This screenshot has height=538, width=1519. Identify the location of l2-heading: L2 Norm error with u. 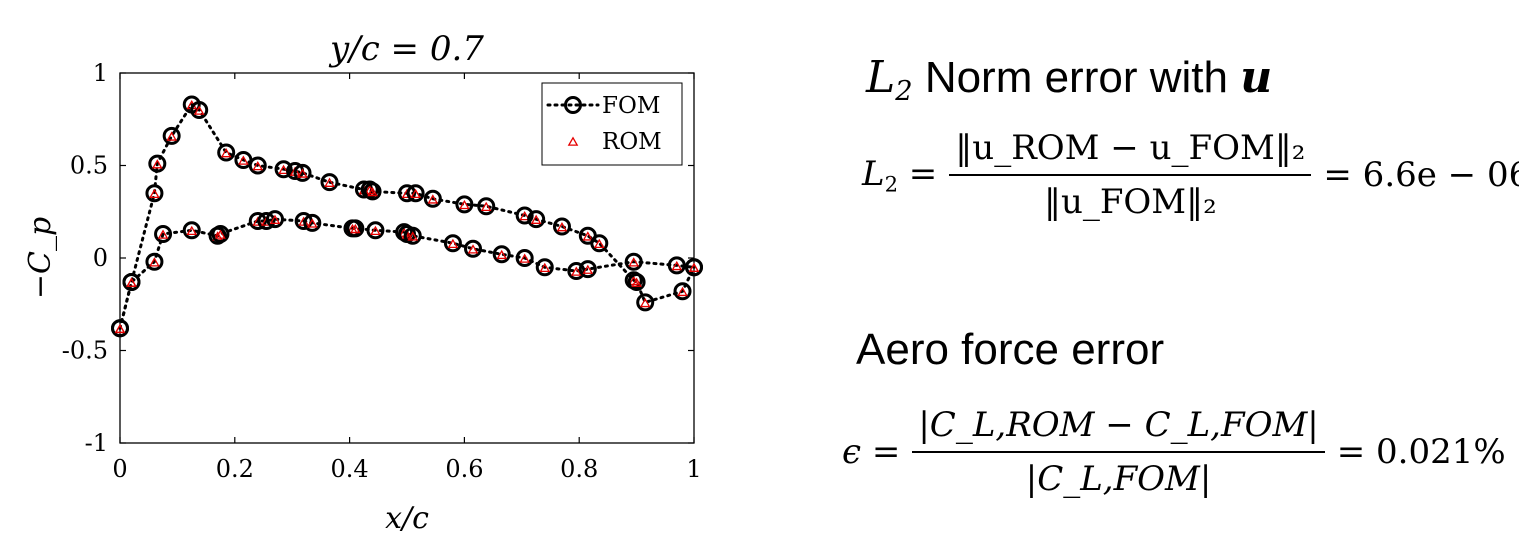
(1069, 79).